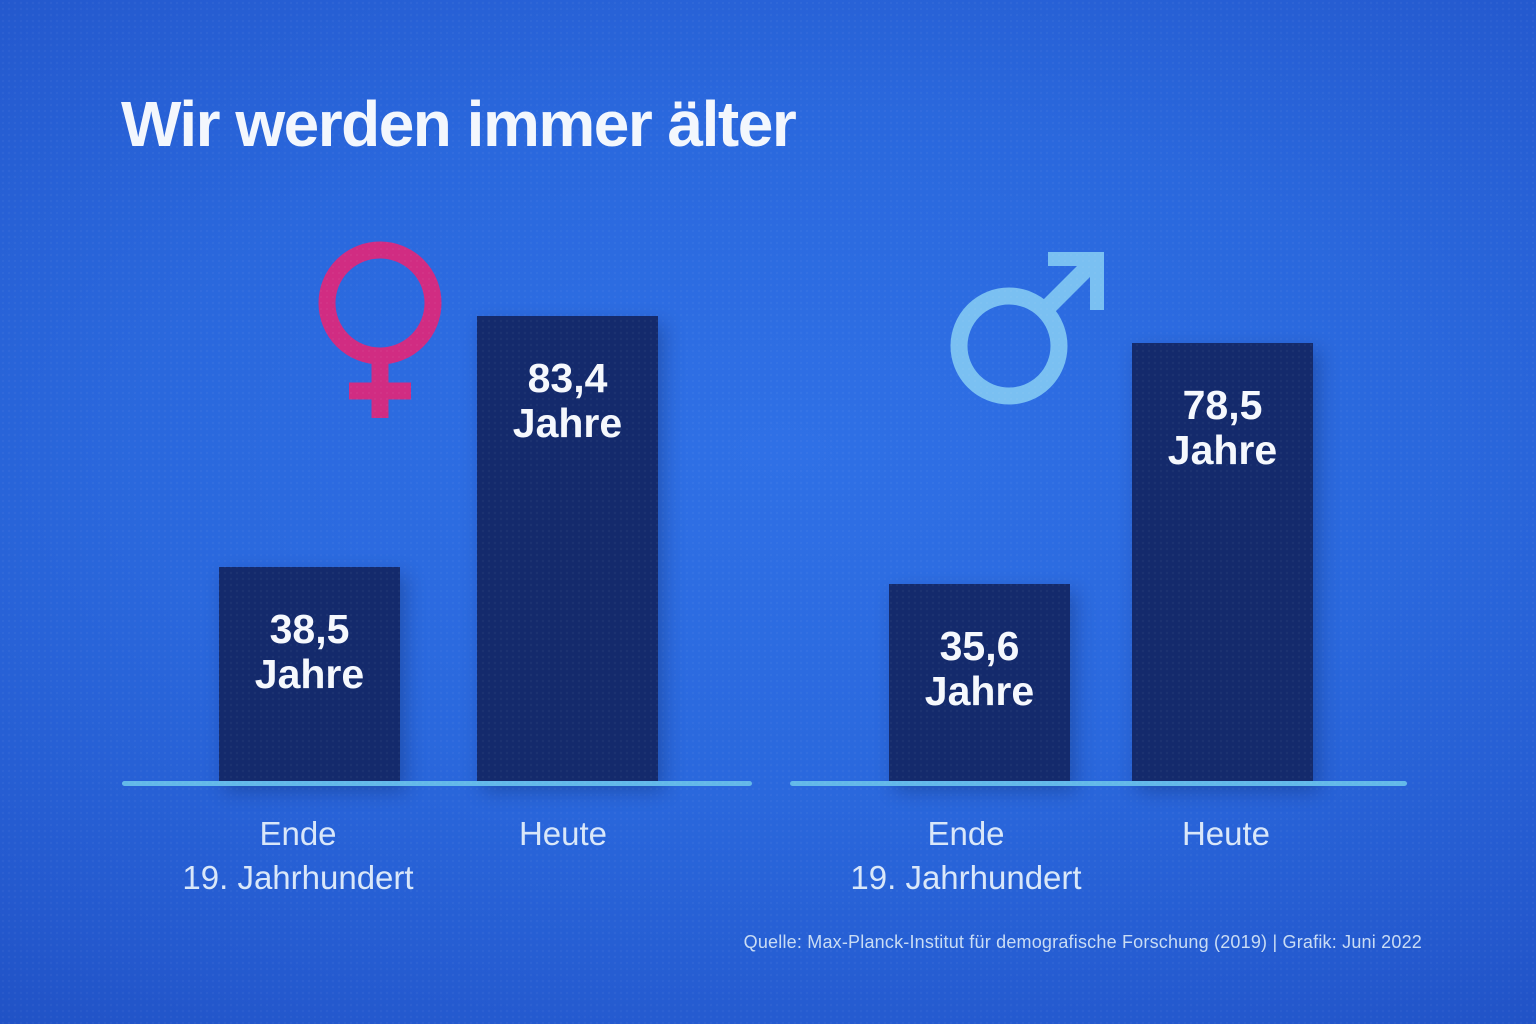 Image resolution: width=1536 pixels, height=1024 pixels. What do you see at coordinates (437, 783) in the screenshot?
I see `axis-baseline-women` at bounding box center [437, 783].